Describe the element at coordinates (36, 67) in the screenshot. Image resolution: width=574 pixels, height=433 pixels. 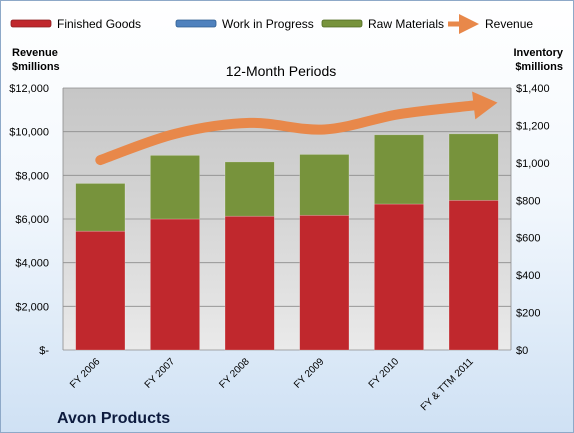
I see `left-axis-title-line2: $millions` at that location.